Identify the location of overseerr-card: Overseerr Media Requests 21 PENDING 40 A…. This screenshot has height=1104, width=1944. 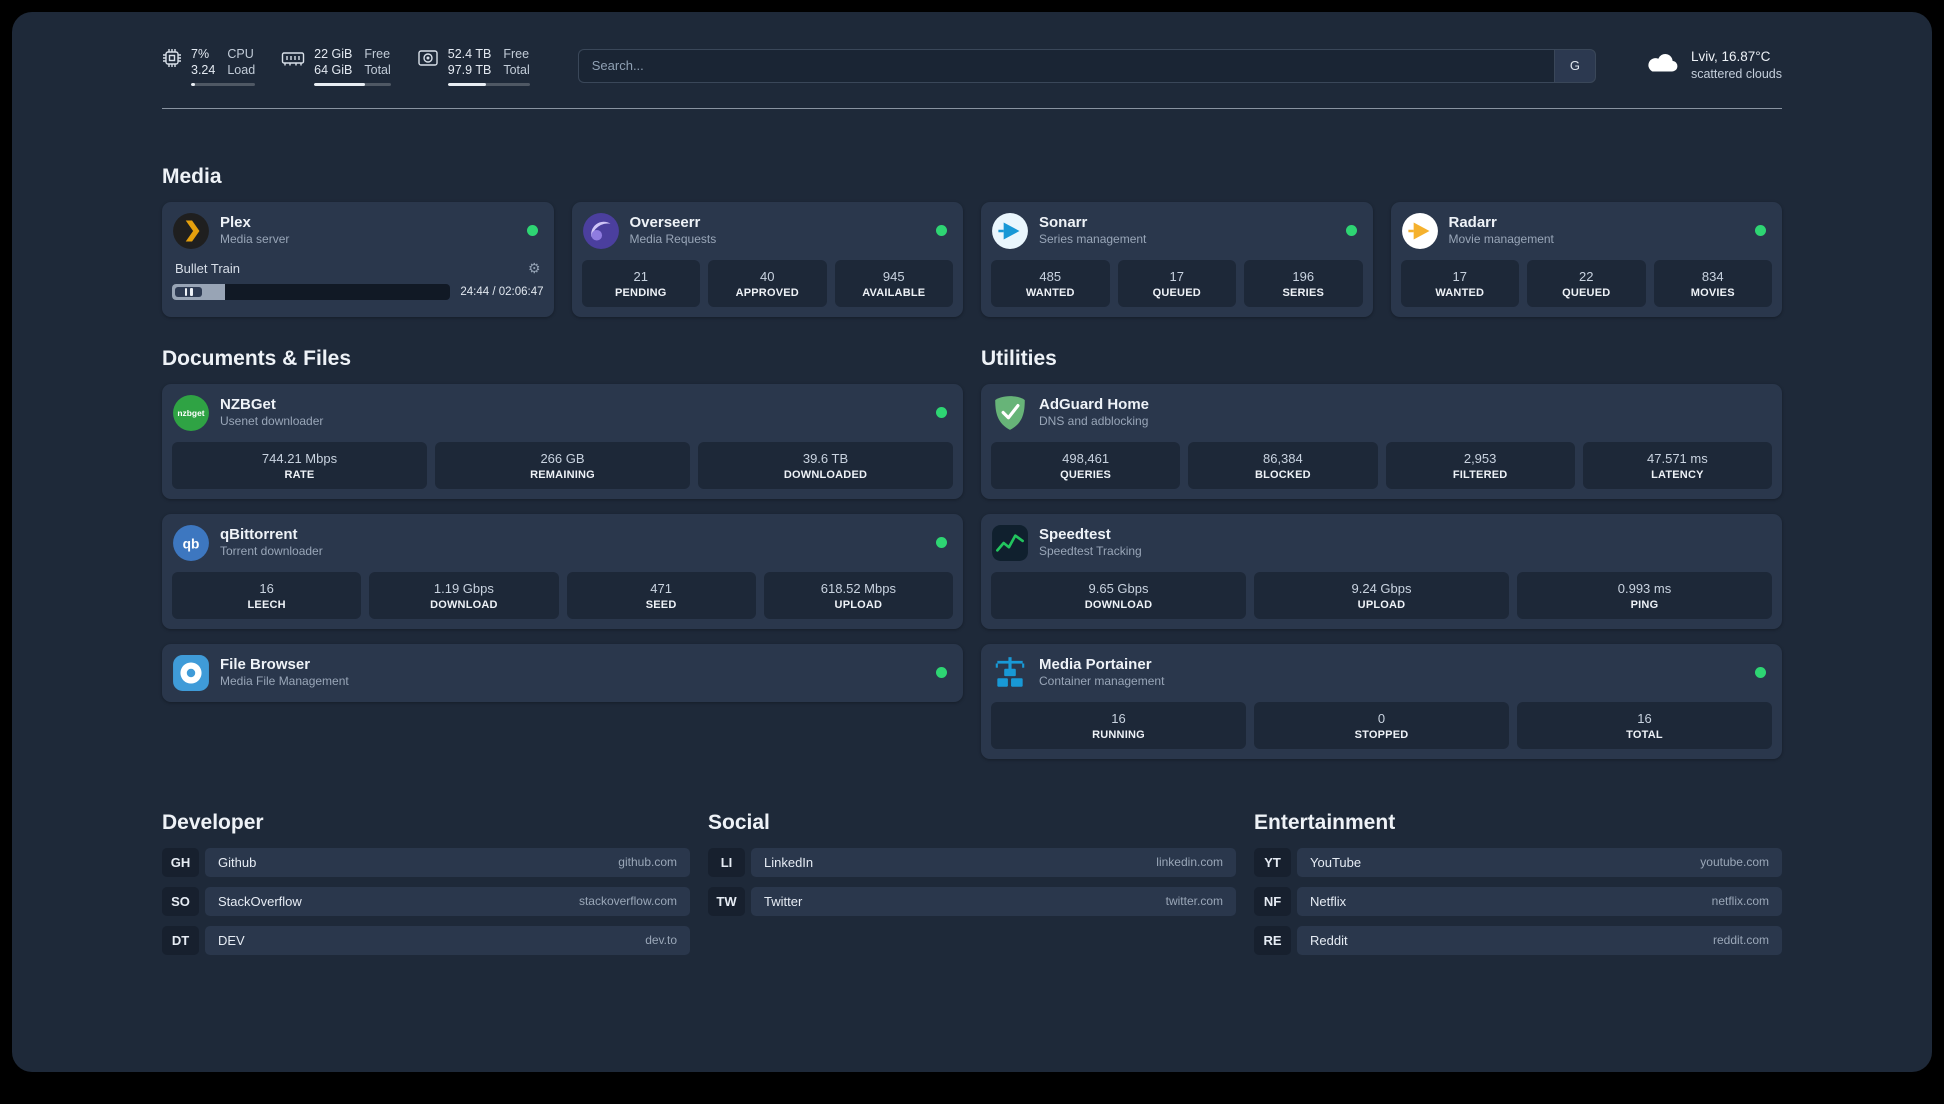
(767, 259).